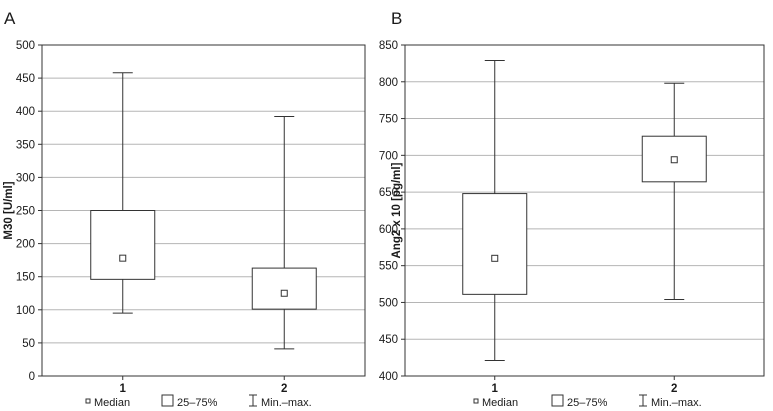 This screenshot has width=773, height=411. I want to click on y-axis-label: Ang2 x 10 [pg/ml], so click(397, 210).